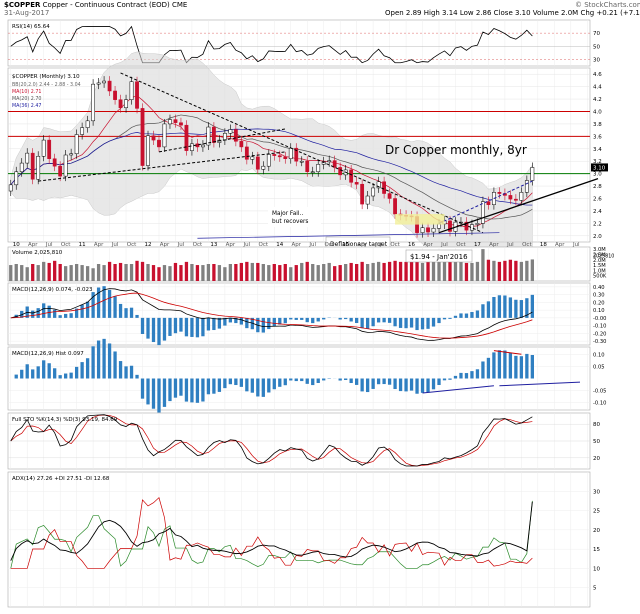  I want to click on target-zone, so click(420, 219).